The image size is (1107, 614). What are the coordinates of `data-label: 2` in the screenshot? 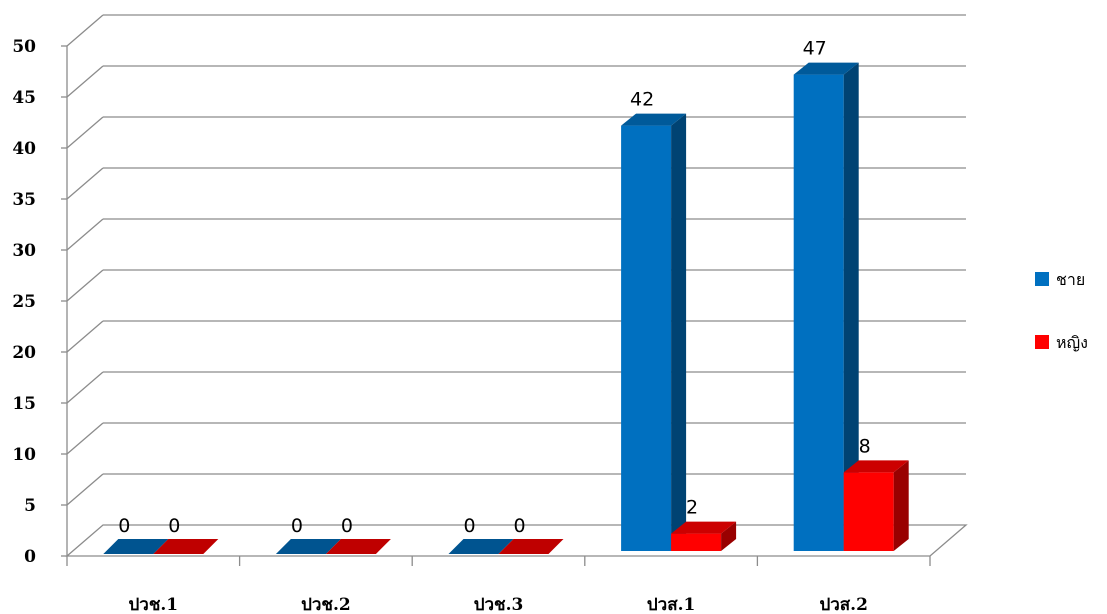 It's located at (692, 508).